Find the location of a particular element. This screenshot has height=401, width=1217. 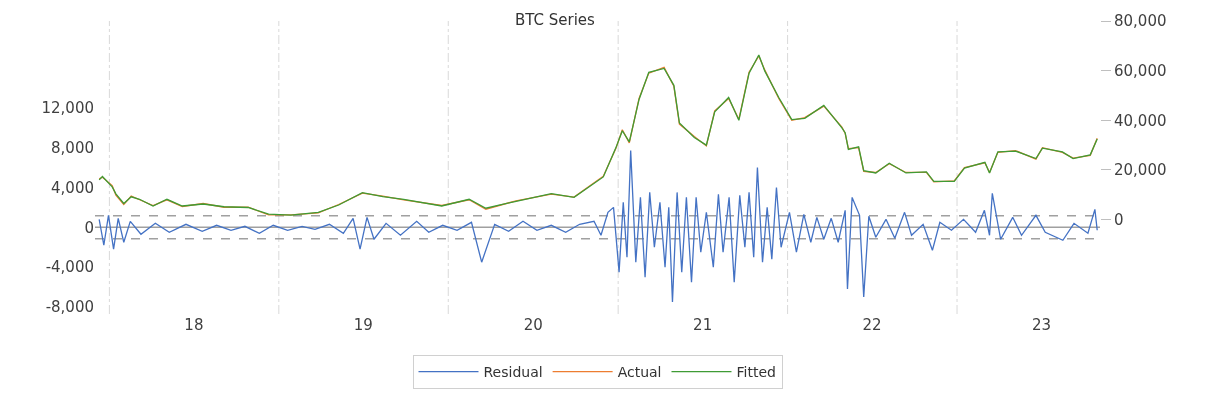

legend-label: Actual is located at coordinates (639, 372).